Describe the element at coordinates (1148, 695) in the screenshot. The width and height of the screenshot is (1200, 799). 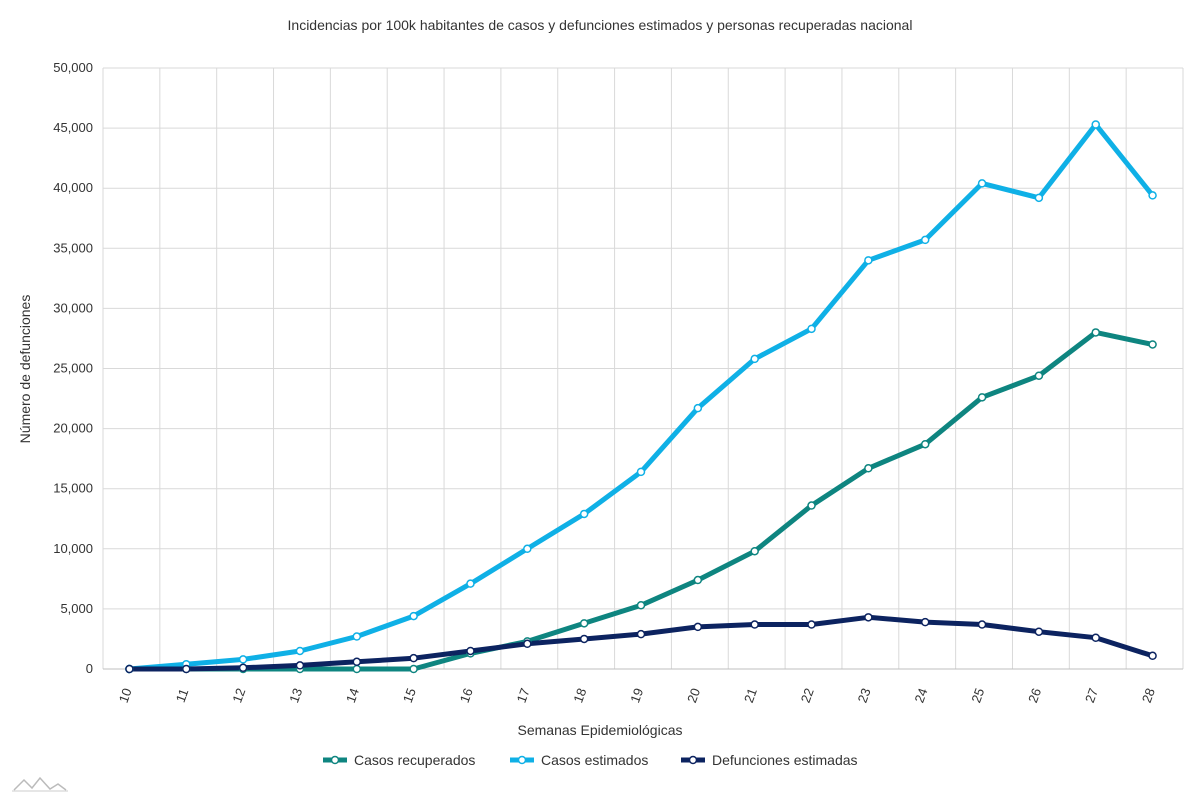
I see `x-tick-label: 28` at that location.